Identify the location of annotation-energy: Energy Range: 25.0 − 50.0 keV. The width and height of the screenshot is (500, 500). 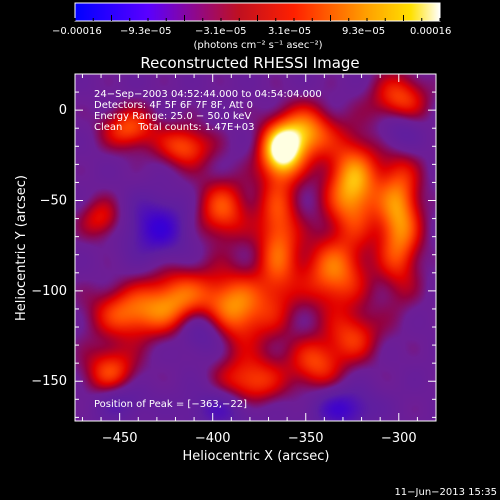
(172, 116).